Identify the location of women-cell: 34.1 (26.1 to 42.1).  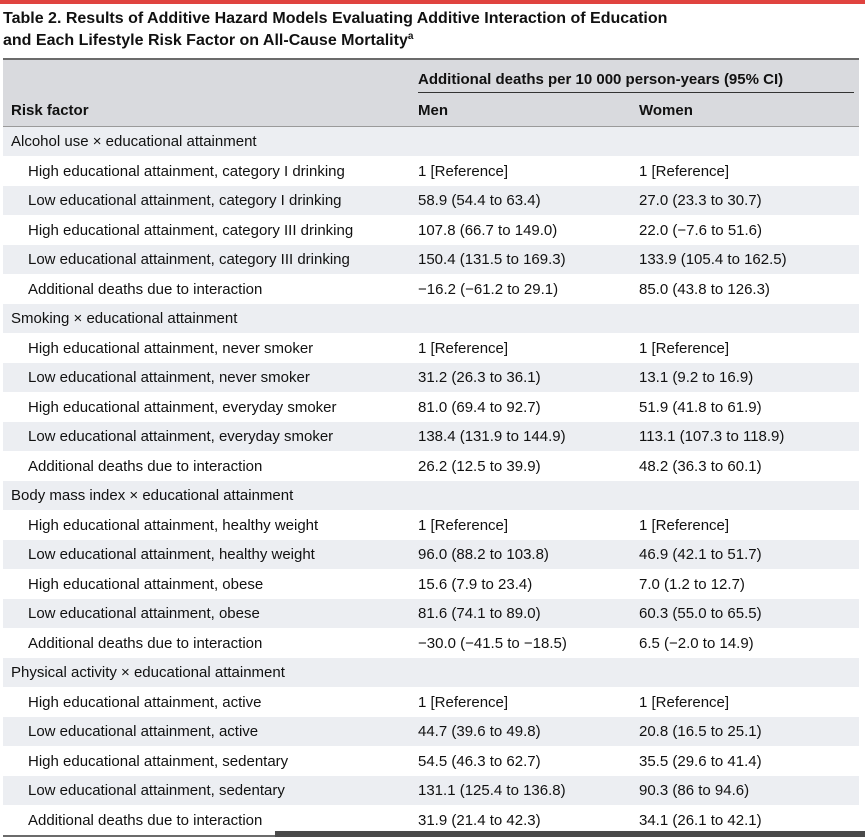
(700, 820).